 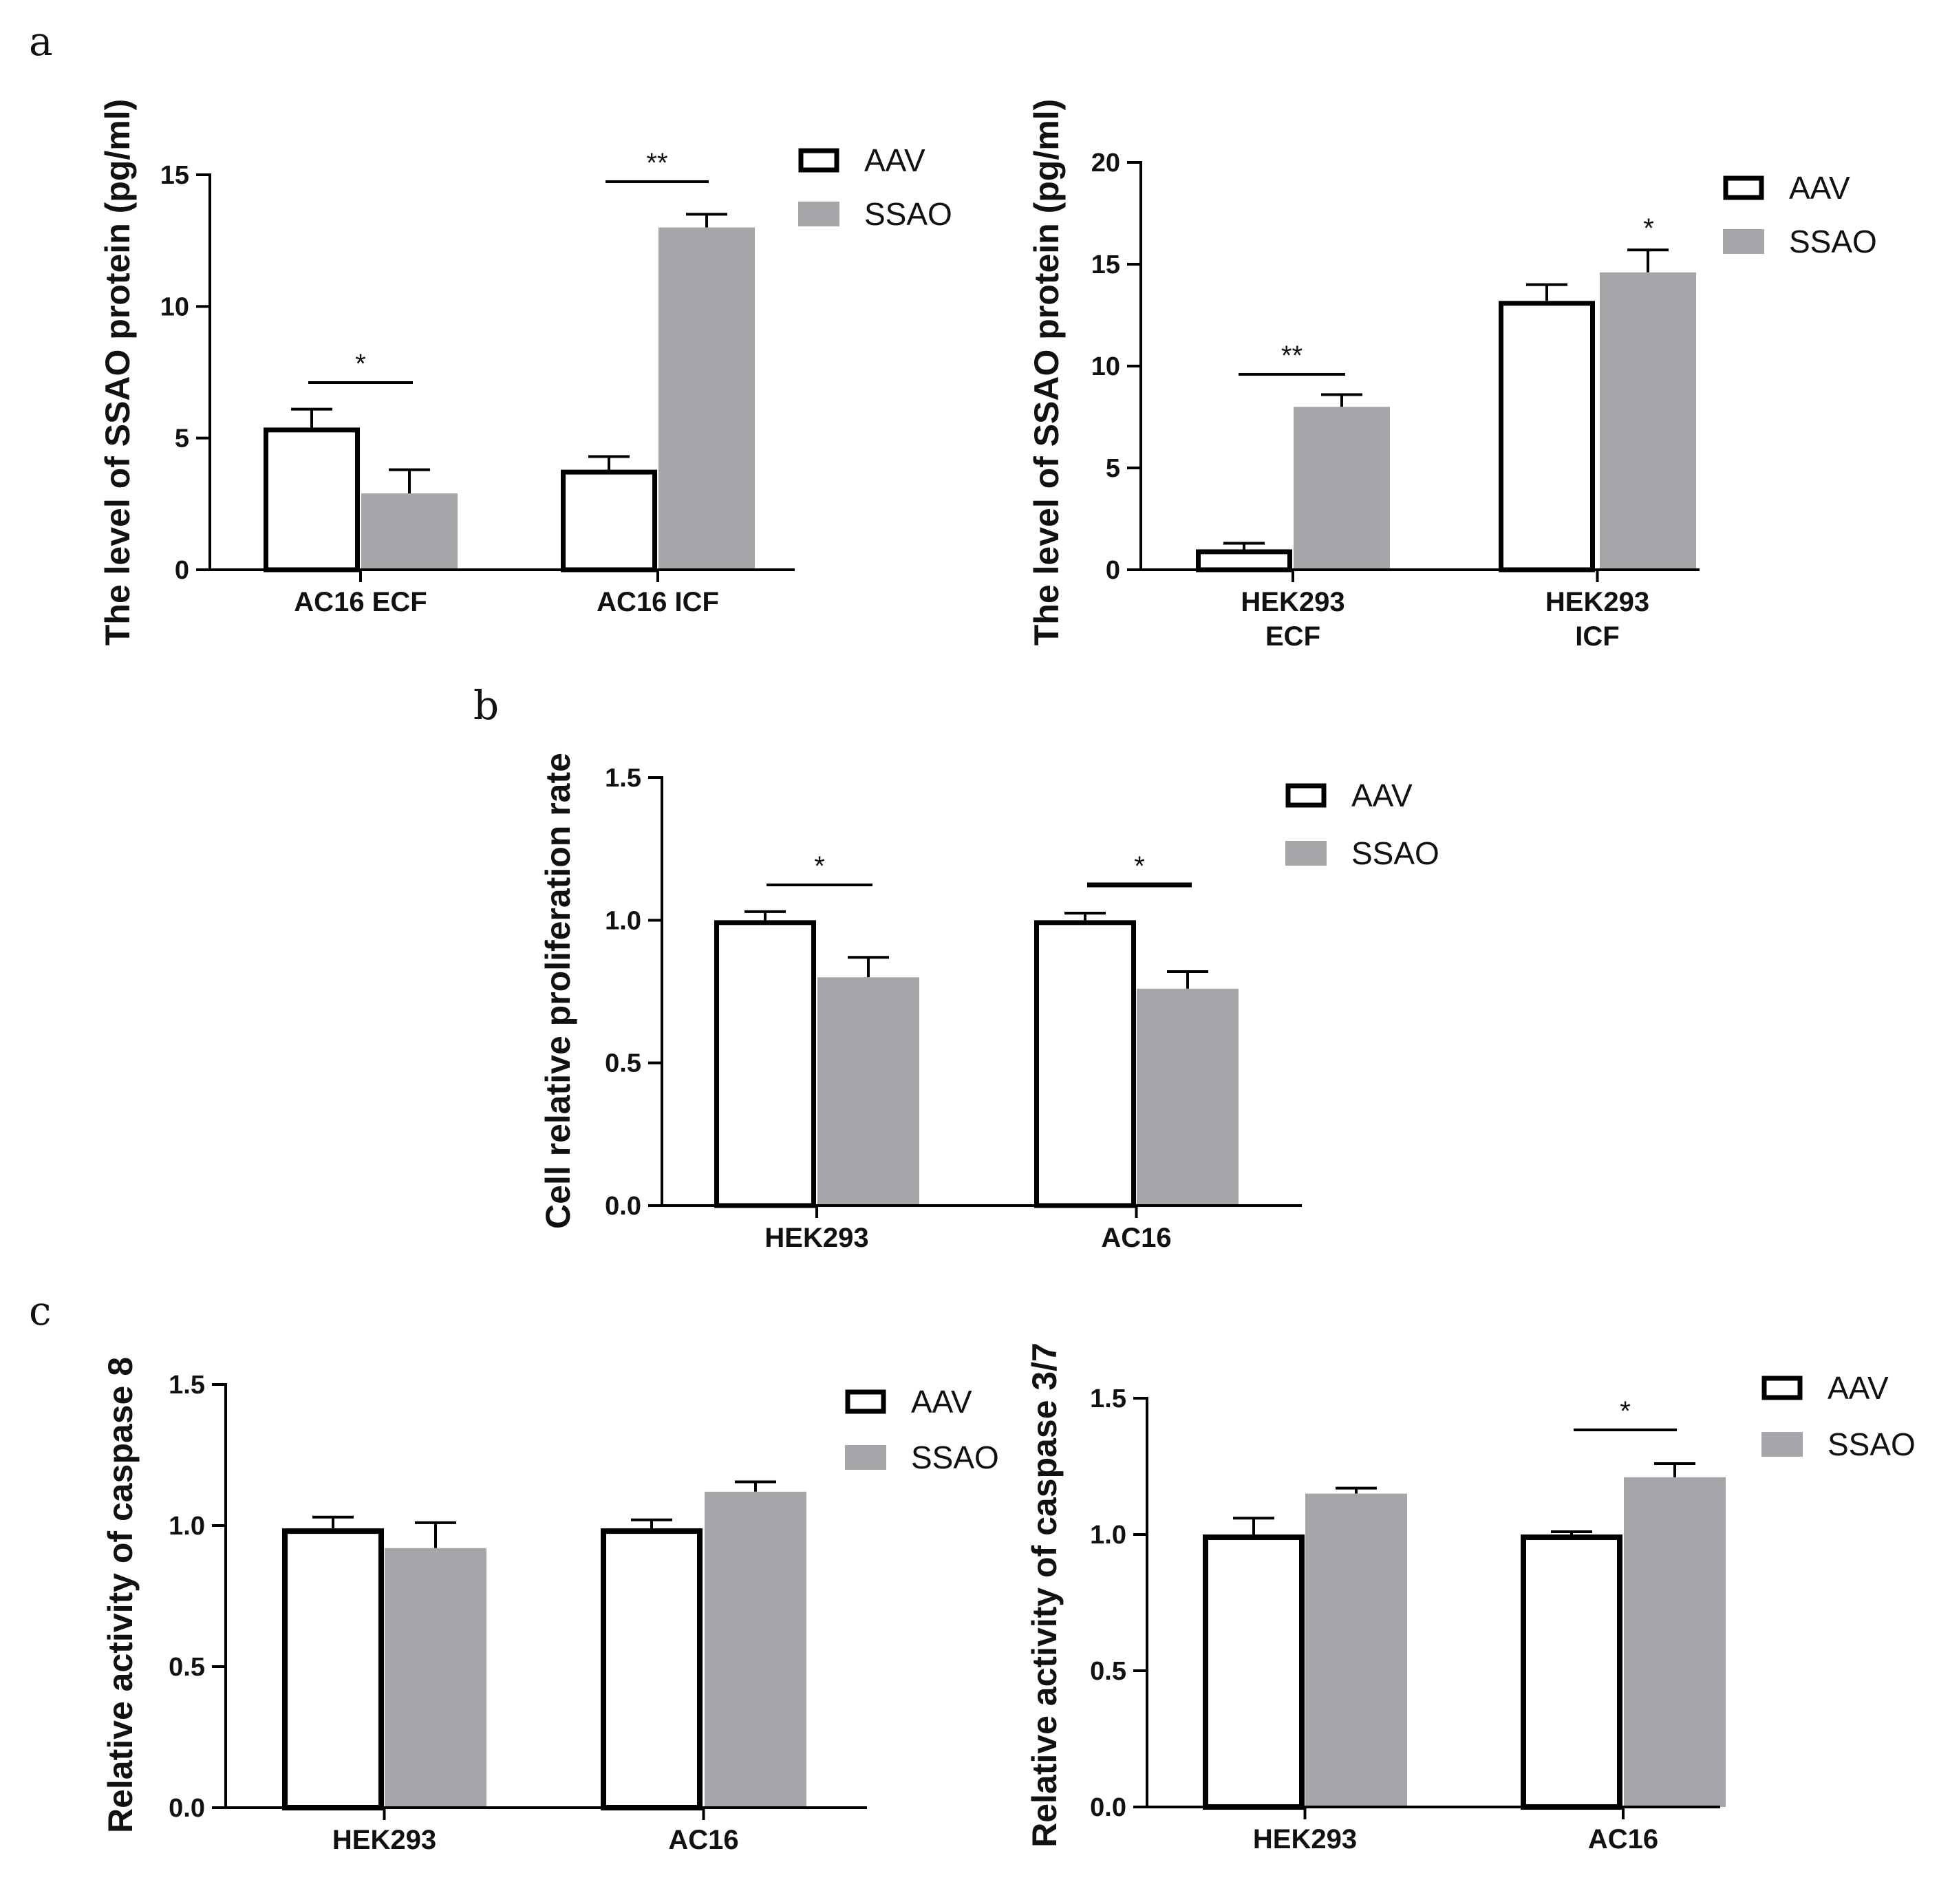 What do you see at coordinates (41, 41) in the screenshot?
I see `panel-letter-a: a` at bounding box center [41, 41].